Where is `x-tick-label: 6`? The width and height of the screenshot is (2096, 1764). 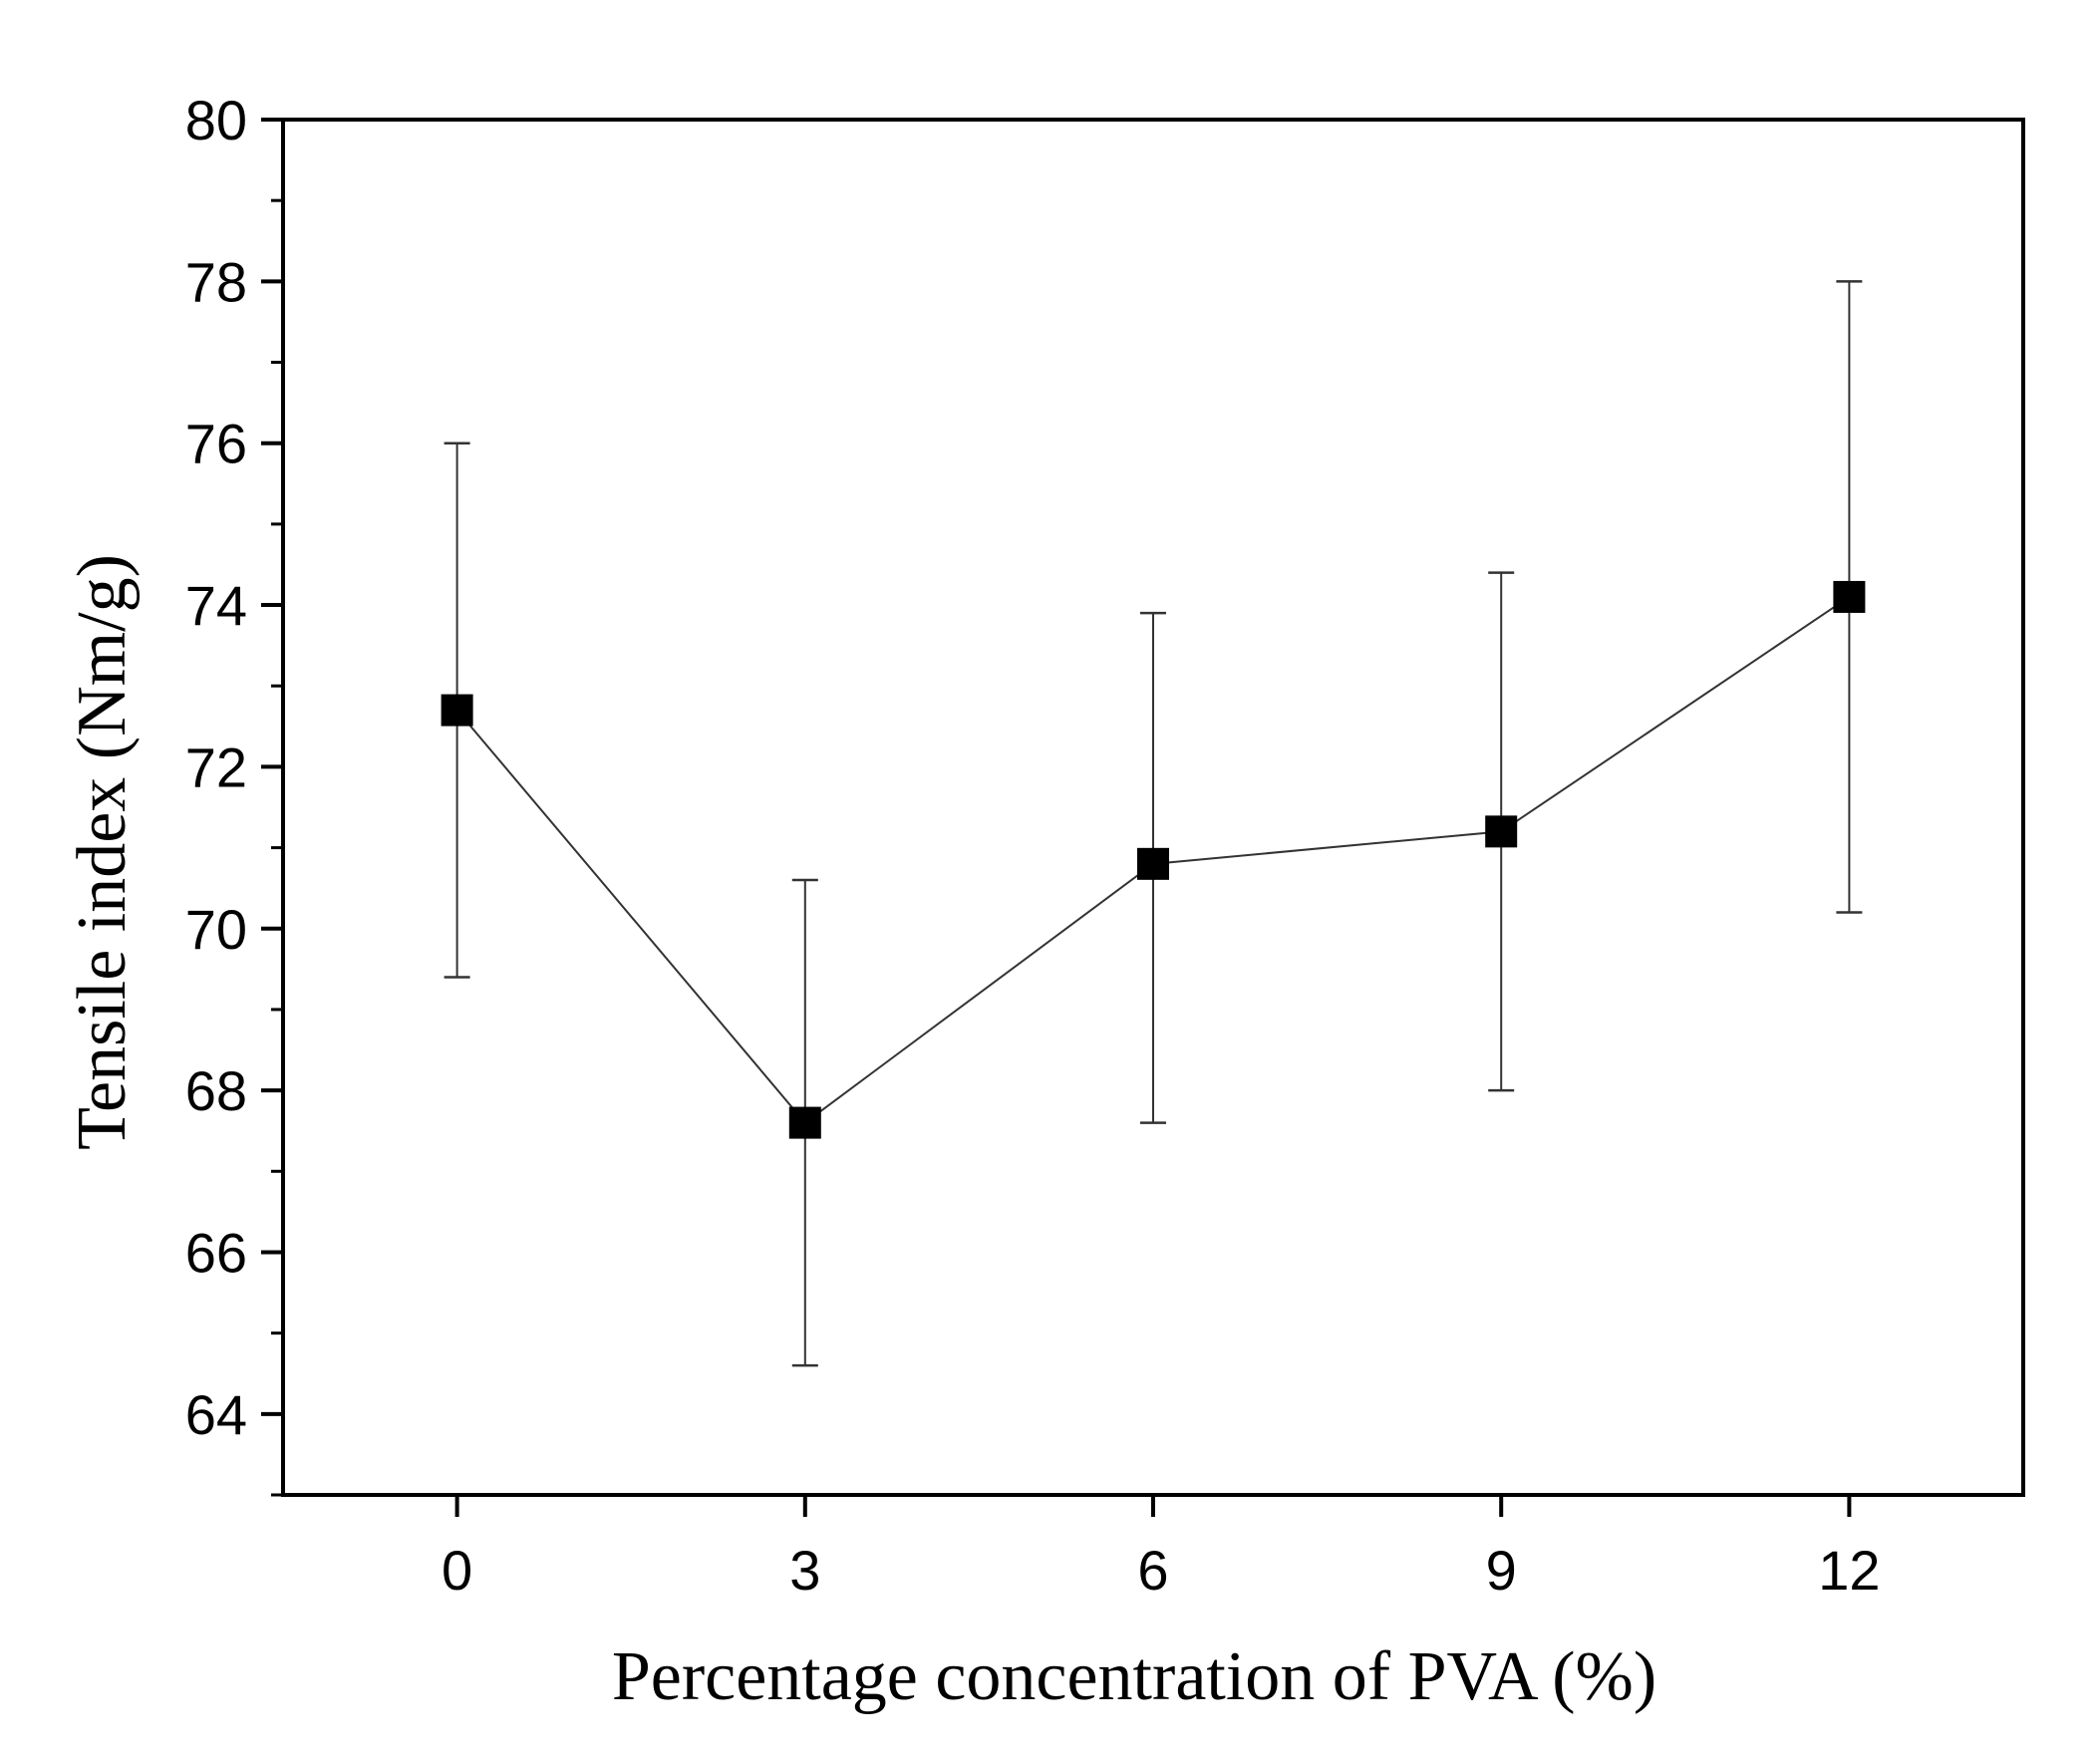 x-tick-label: 6 is located at coordinates (1152, 1570).